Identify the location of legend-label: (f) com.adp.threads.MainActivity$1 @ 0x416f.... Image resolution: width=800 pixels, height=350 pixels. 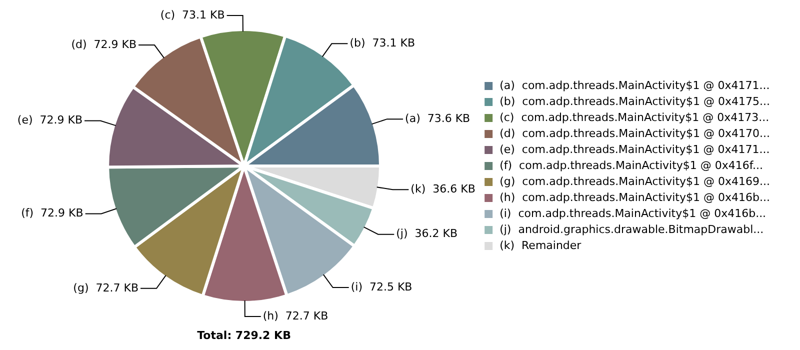
(631, 165).